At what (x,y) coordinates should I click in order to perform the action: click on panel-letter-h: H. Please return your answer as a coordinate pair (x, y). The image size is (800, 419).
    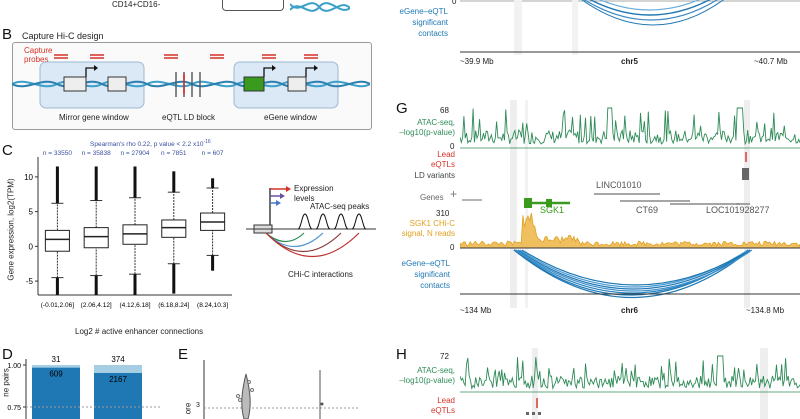
    Looking at the image, I should click on (401, 354).